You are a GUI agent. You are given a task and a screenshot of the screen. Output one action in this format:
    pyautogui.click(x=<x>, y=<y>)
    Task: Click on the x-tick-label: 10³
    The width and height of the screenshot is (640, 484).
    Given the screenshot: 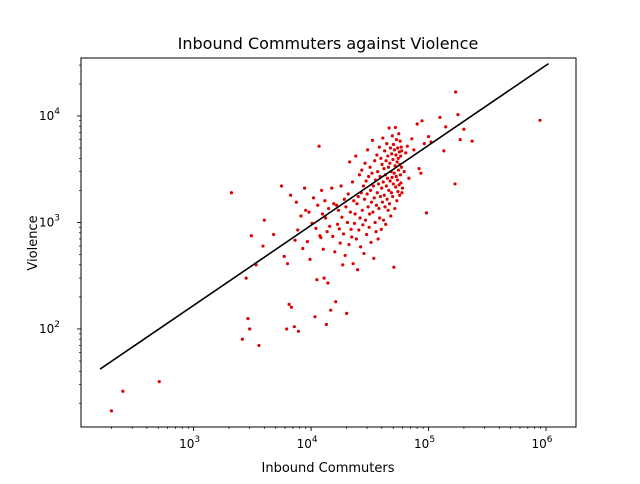 What is the action you would take?
    pyautogui.click(x=189, y=443)
    